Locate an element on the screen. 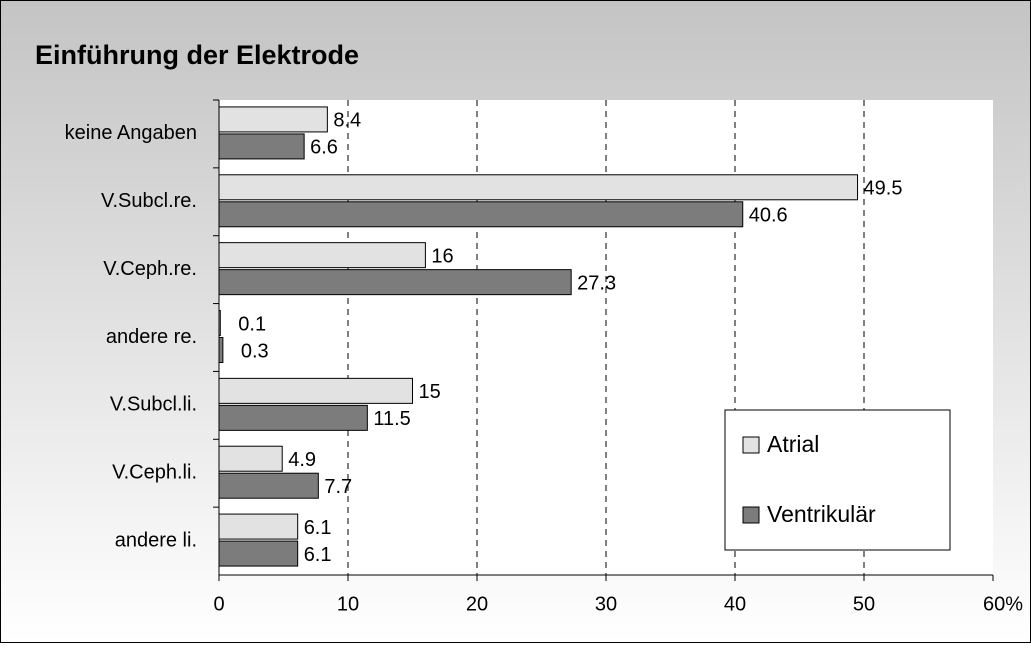 The image size is (1031, 648). value-label: 11.5 is located at coordinates (391, 419).